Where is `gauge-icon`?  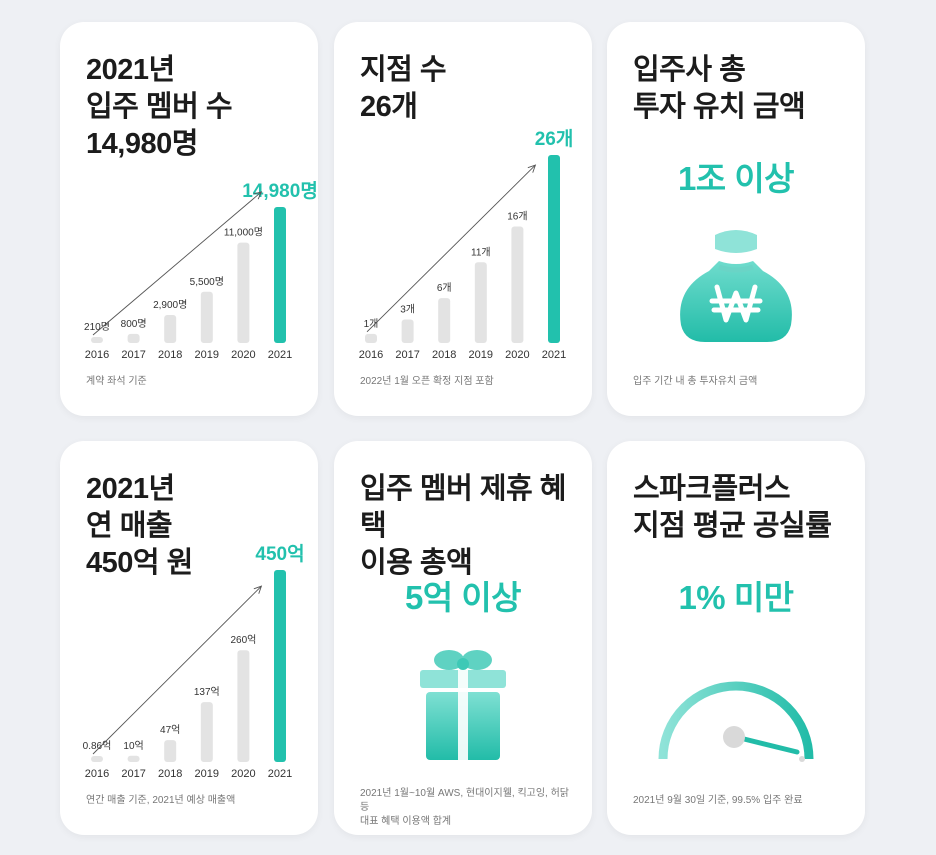
gauge-icon is located at coordinates (736, 721).